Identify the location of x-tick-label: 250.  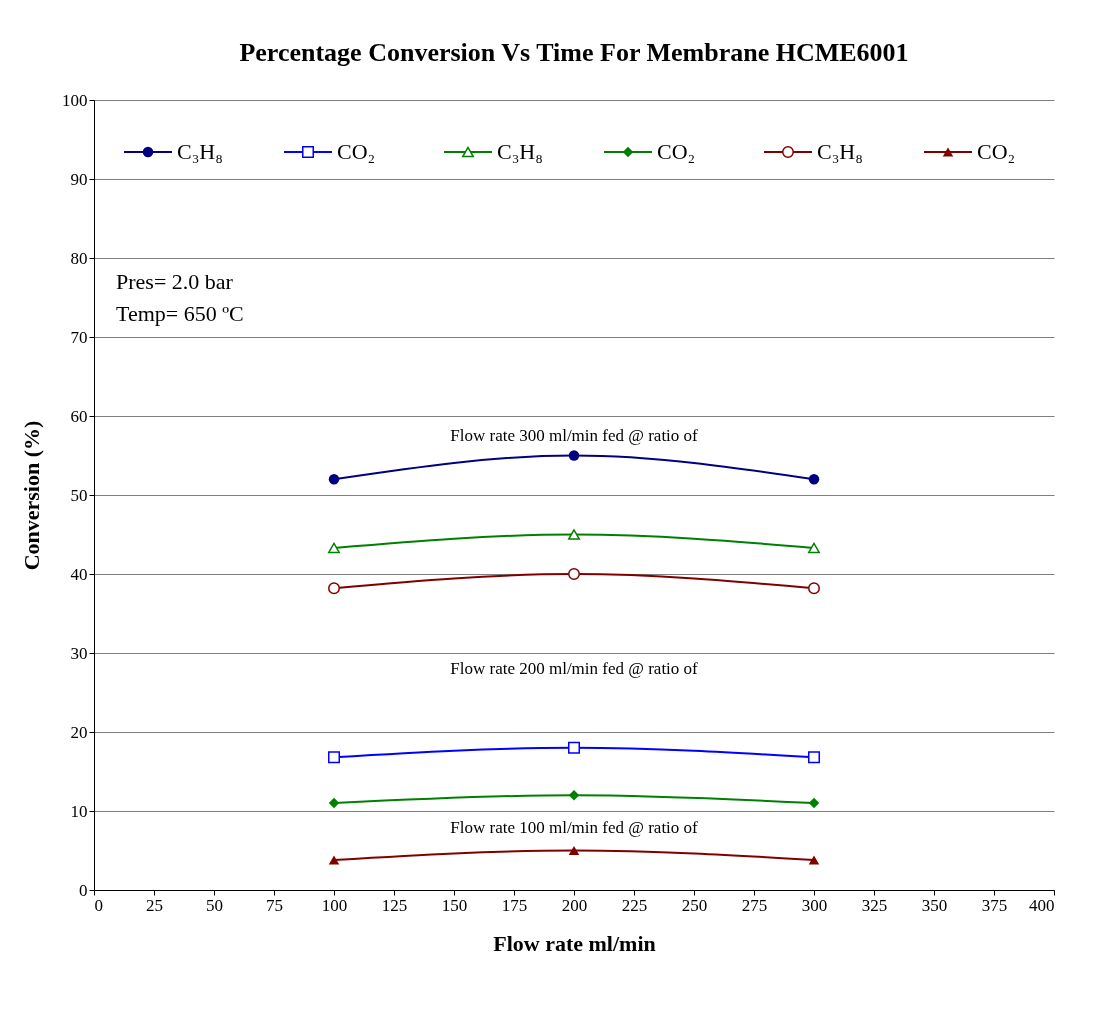
(694, 905).